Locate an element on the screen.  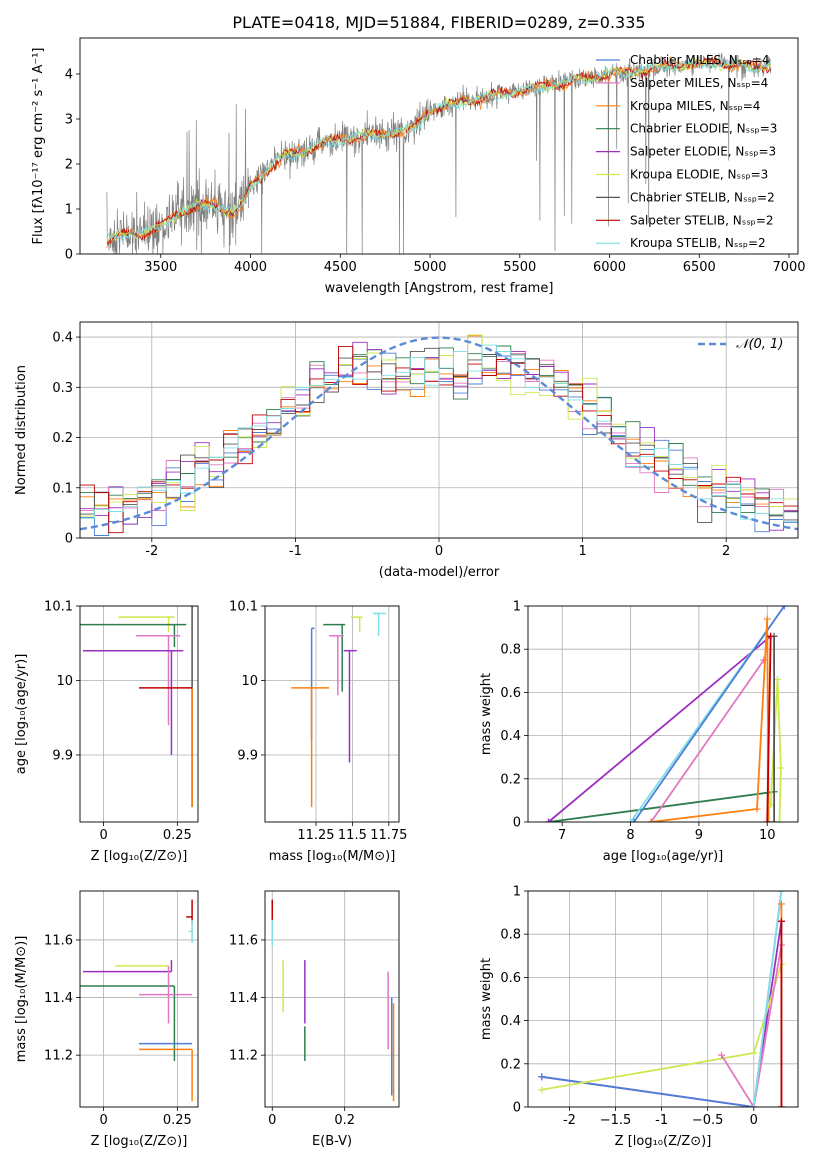
x-tick-label: 0.25 is located at coordinates (177, 835).